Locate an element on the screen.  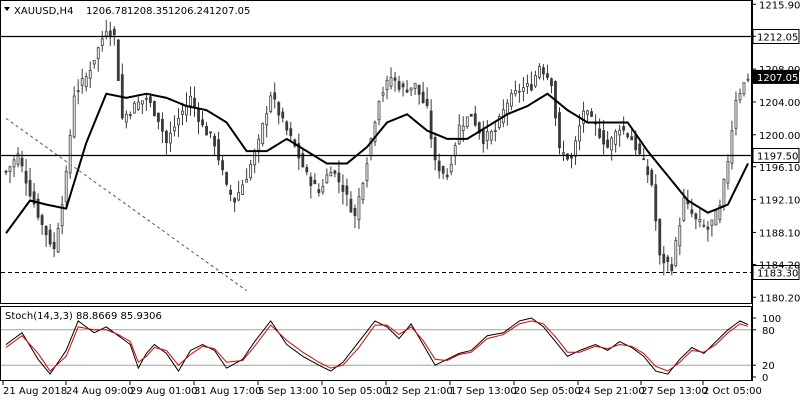
time-tick-label: 24 Sep 21:00 is located at coordinates (611, 391).